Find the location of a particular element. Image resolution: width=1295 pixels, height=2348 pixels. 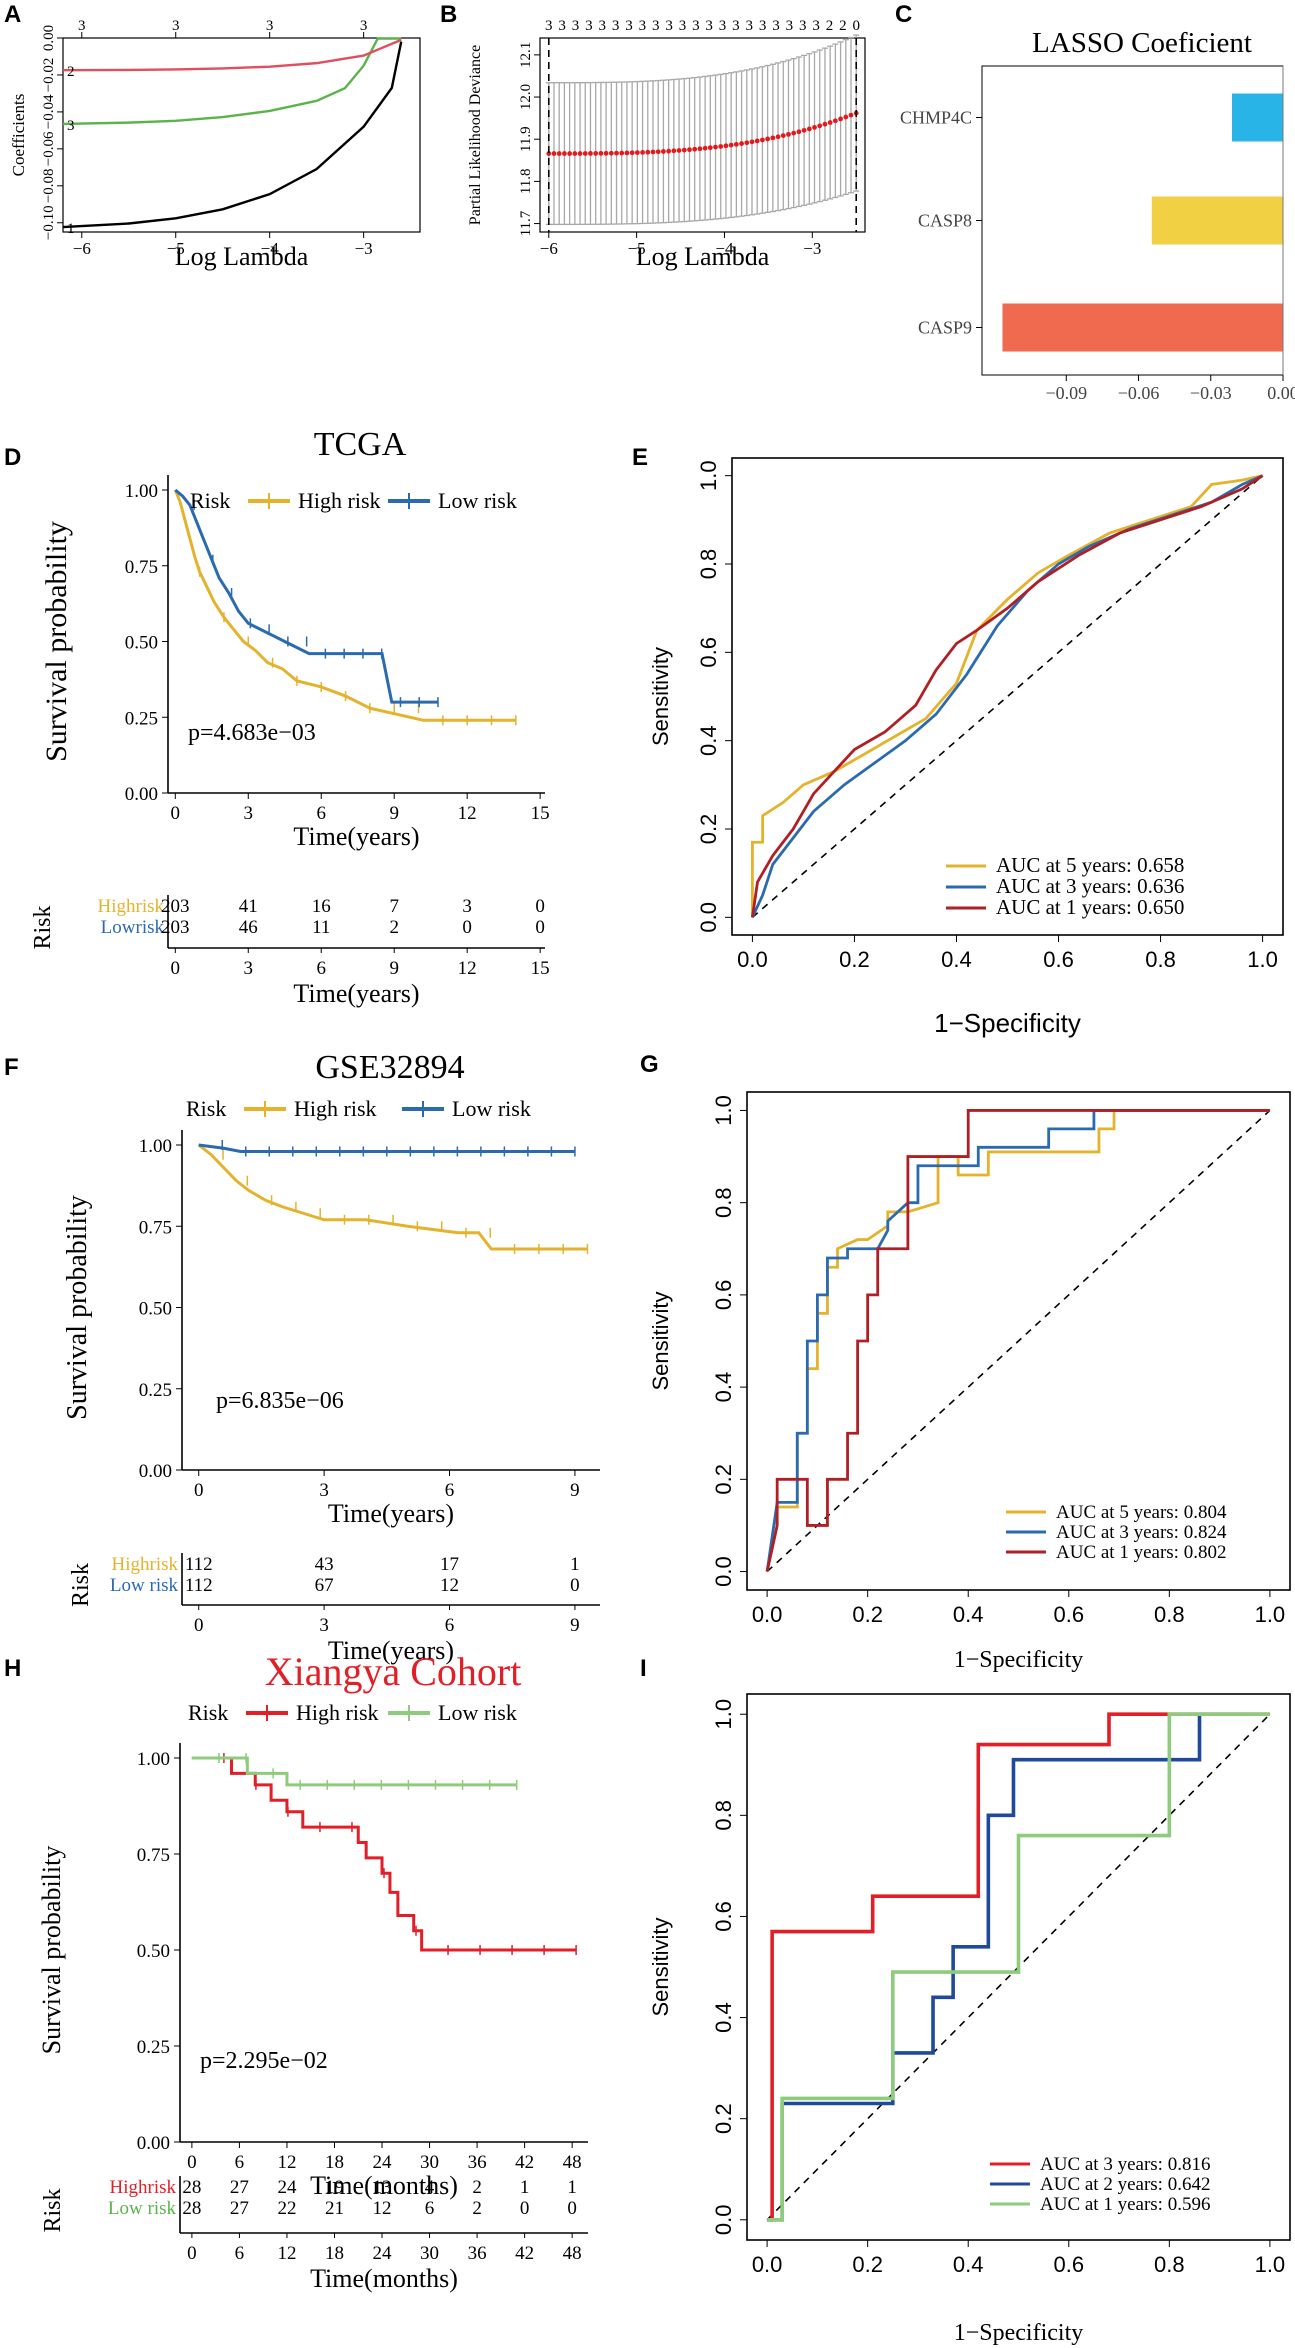

x-tick-label: −4 is located at coordinates (724, 248).